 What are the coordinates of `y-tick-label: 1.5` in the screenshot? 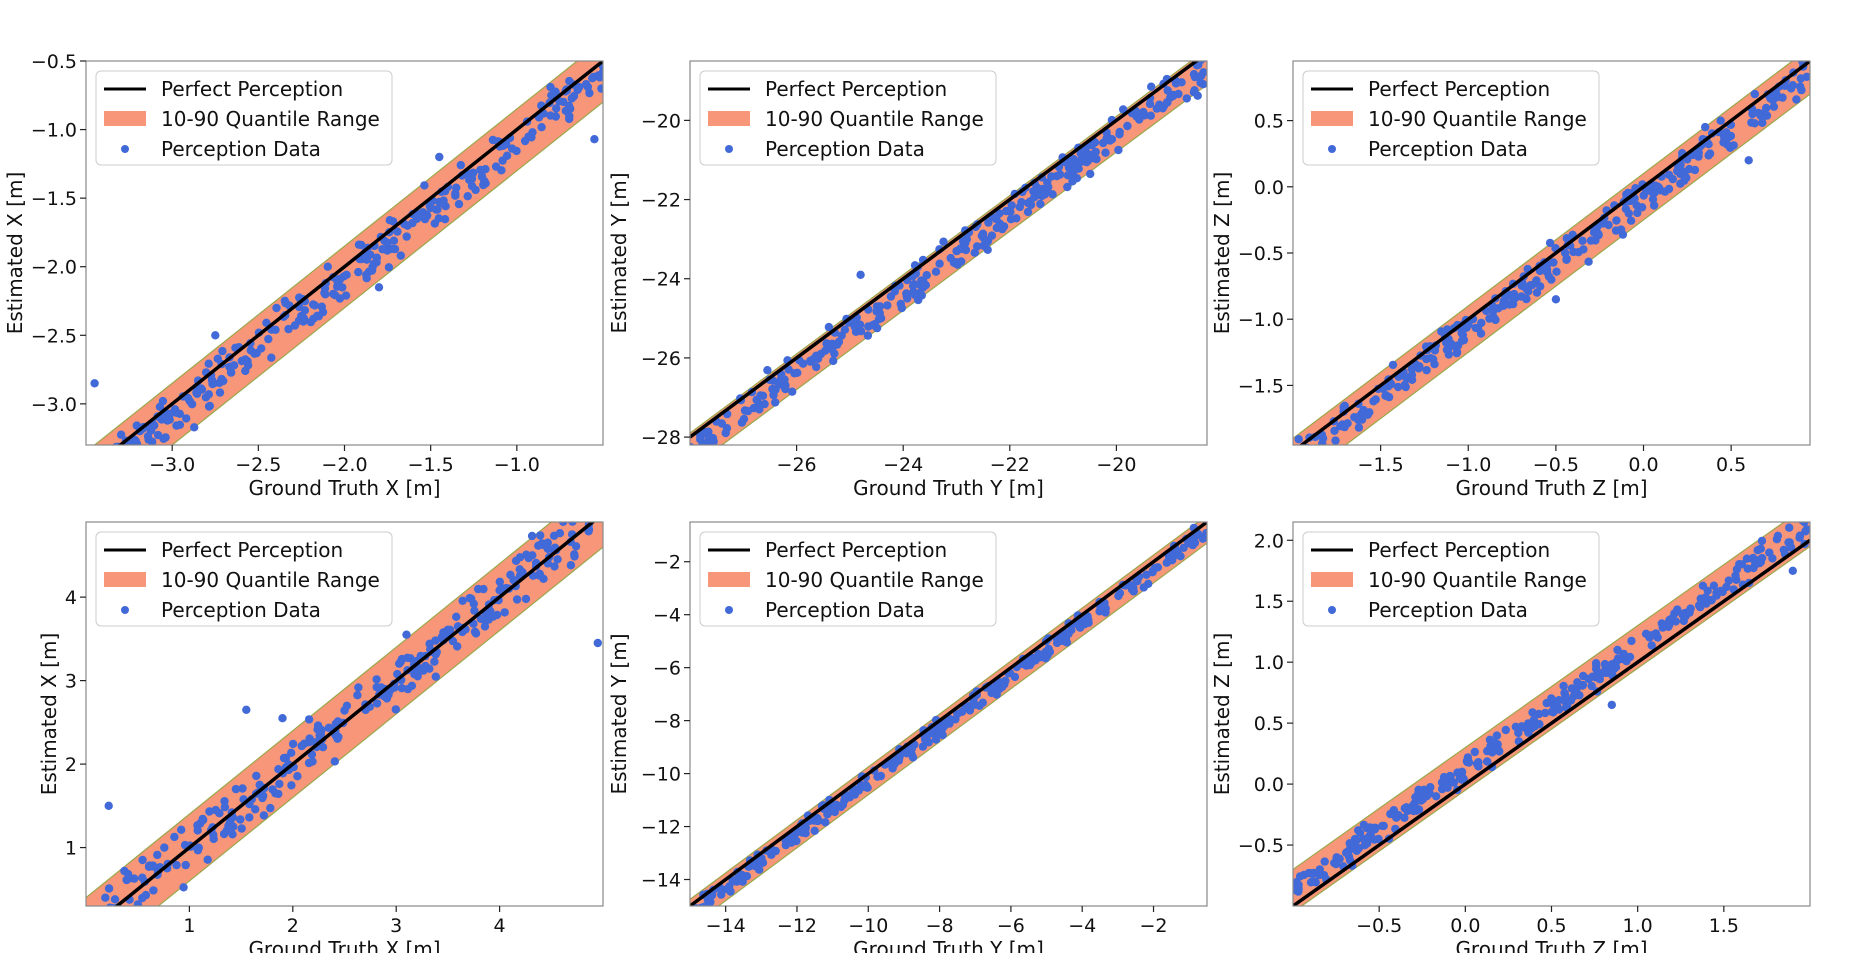 It's located at (1269, 602).